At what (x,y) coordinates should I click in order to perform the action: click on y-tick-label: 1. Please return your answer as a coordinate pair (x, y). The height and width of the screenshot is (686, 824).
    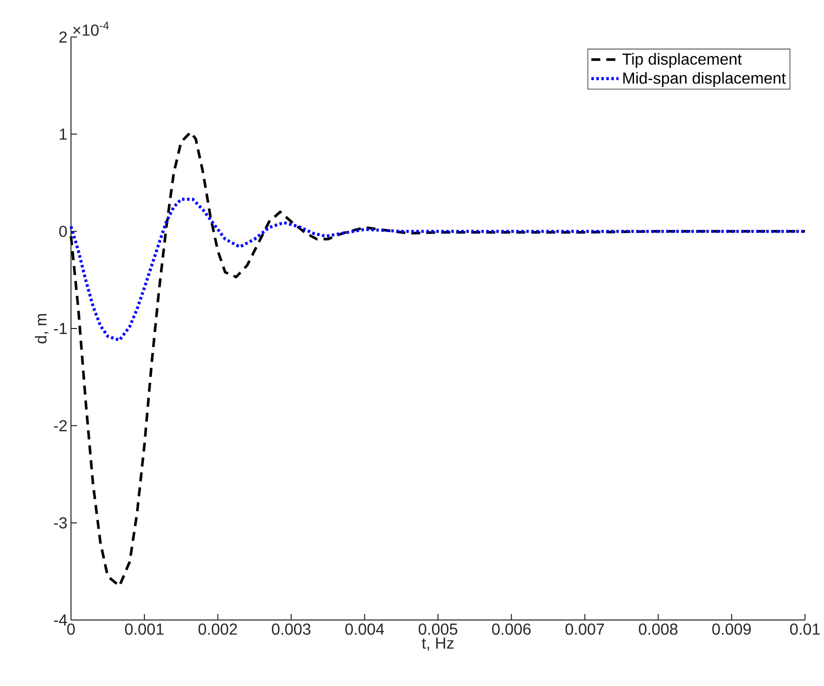
    Looking at the image, I should click on (63, 134).